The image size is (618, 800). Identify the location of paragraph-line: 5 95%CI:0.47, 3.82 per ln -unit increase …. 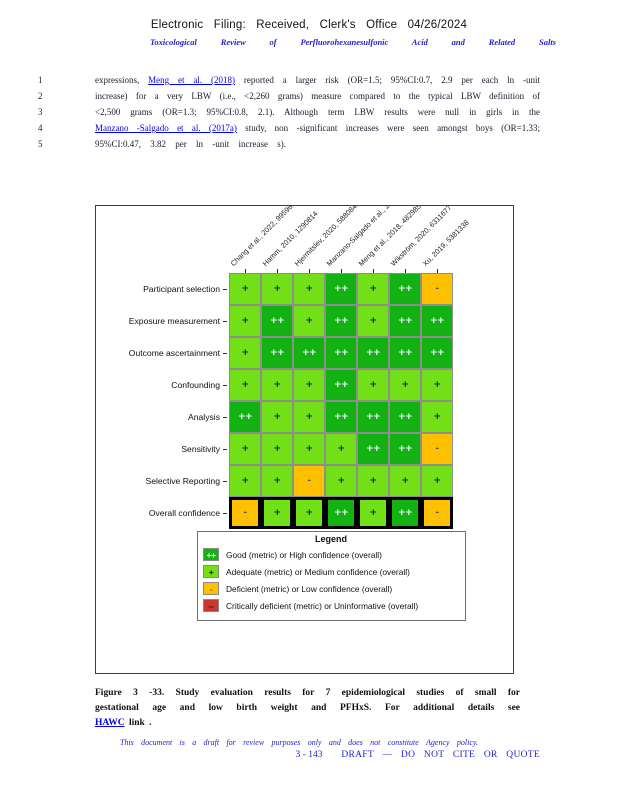
(289, 144).